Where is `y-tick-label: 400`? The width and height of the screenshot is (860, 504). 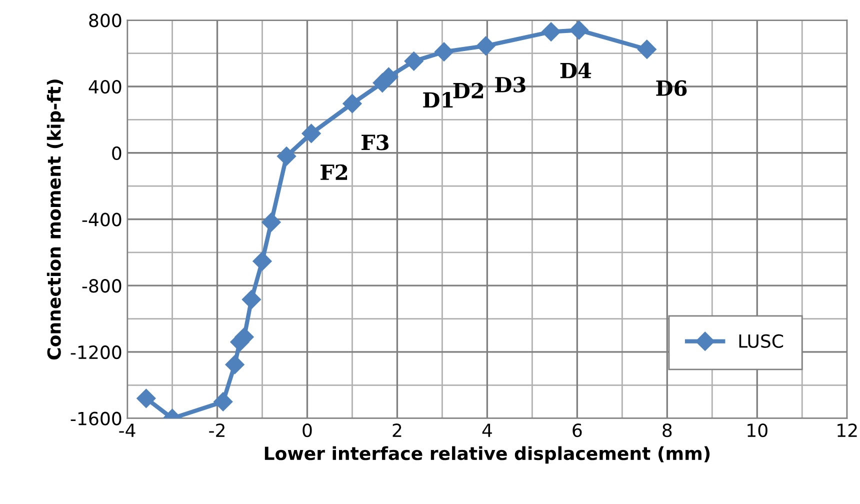 y-tick-label: 400 is located at coordinates (105, 87).